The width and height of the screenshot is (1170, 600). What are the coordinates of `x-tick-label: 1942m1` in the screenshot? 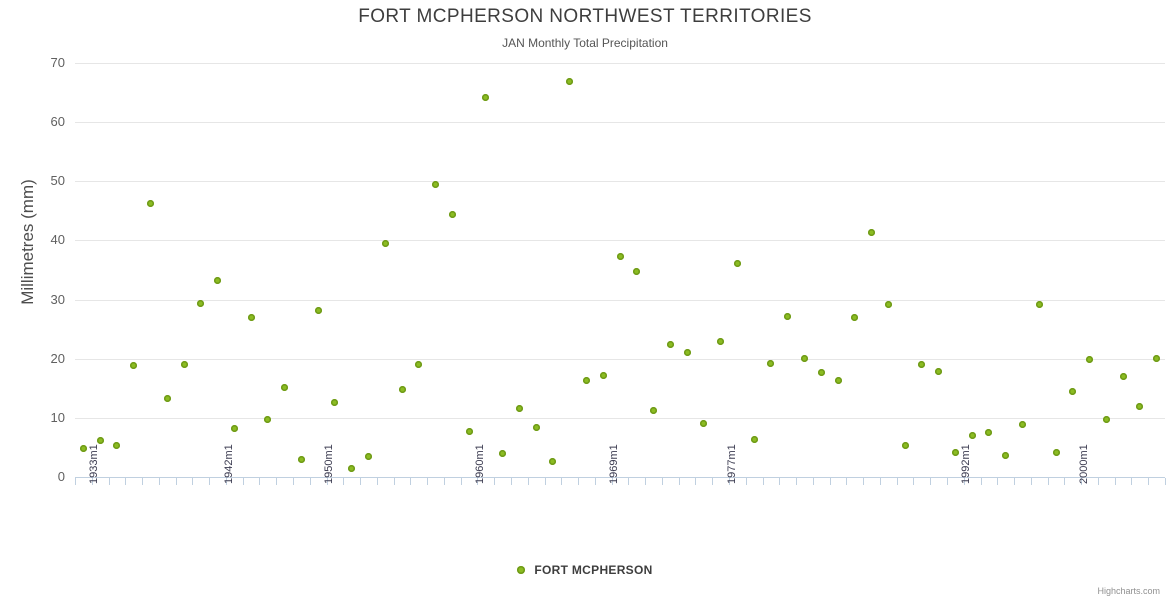 It's located at (228, 464).